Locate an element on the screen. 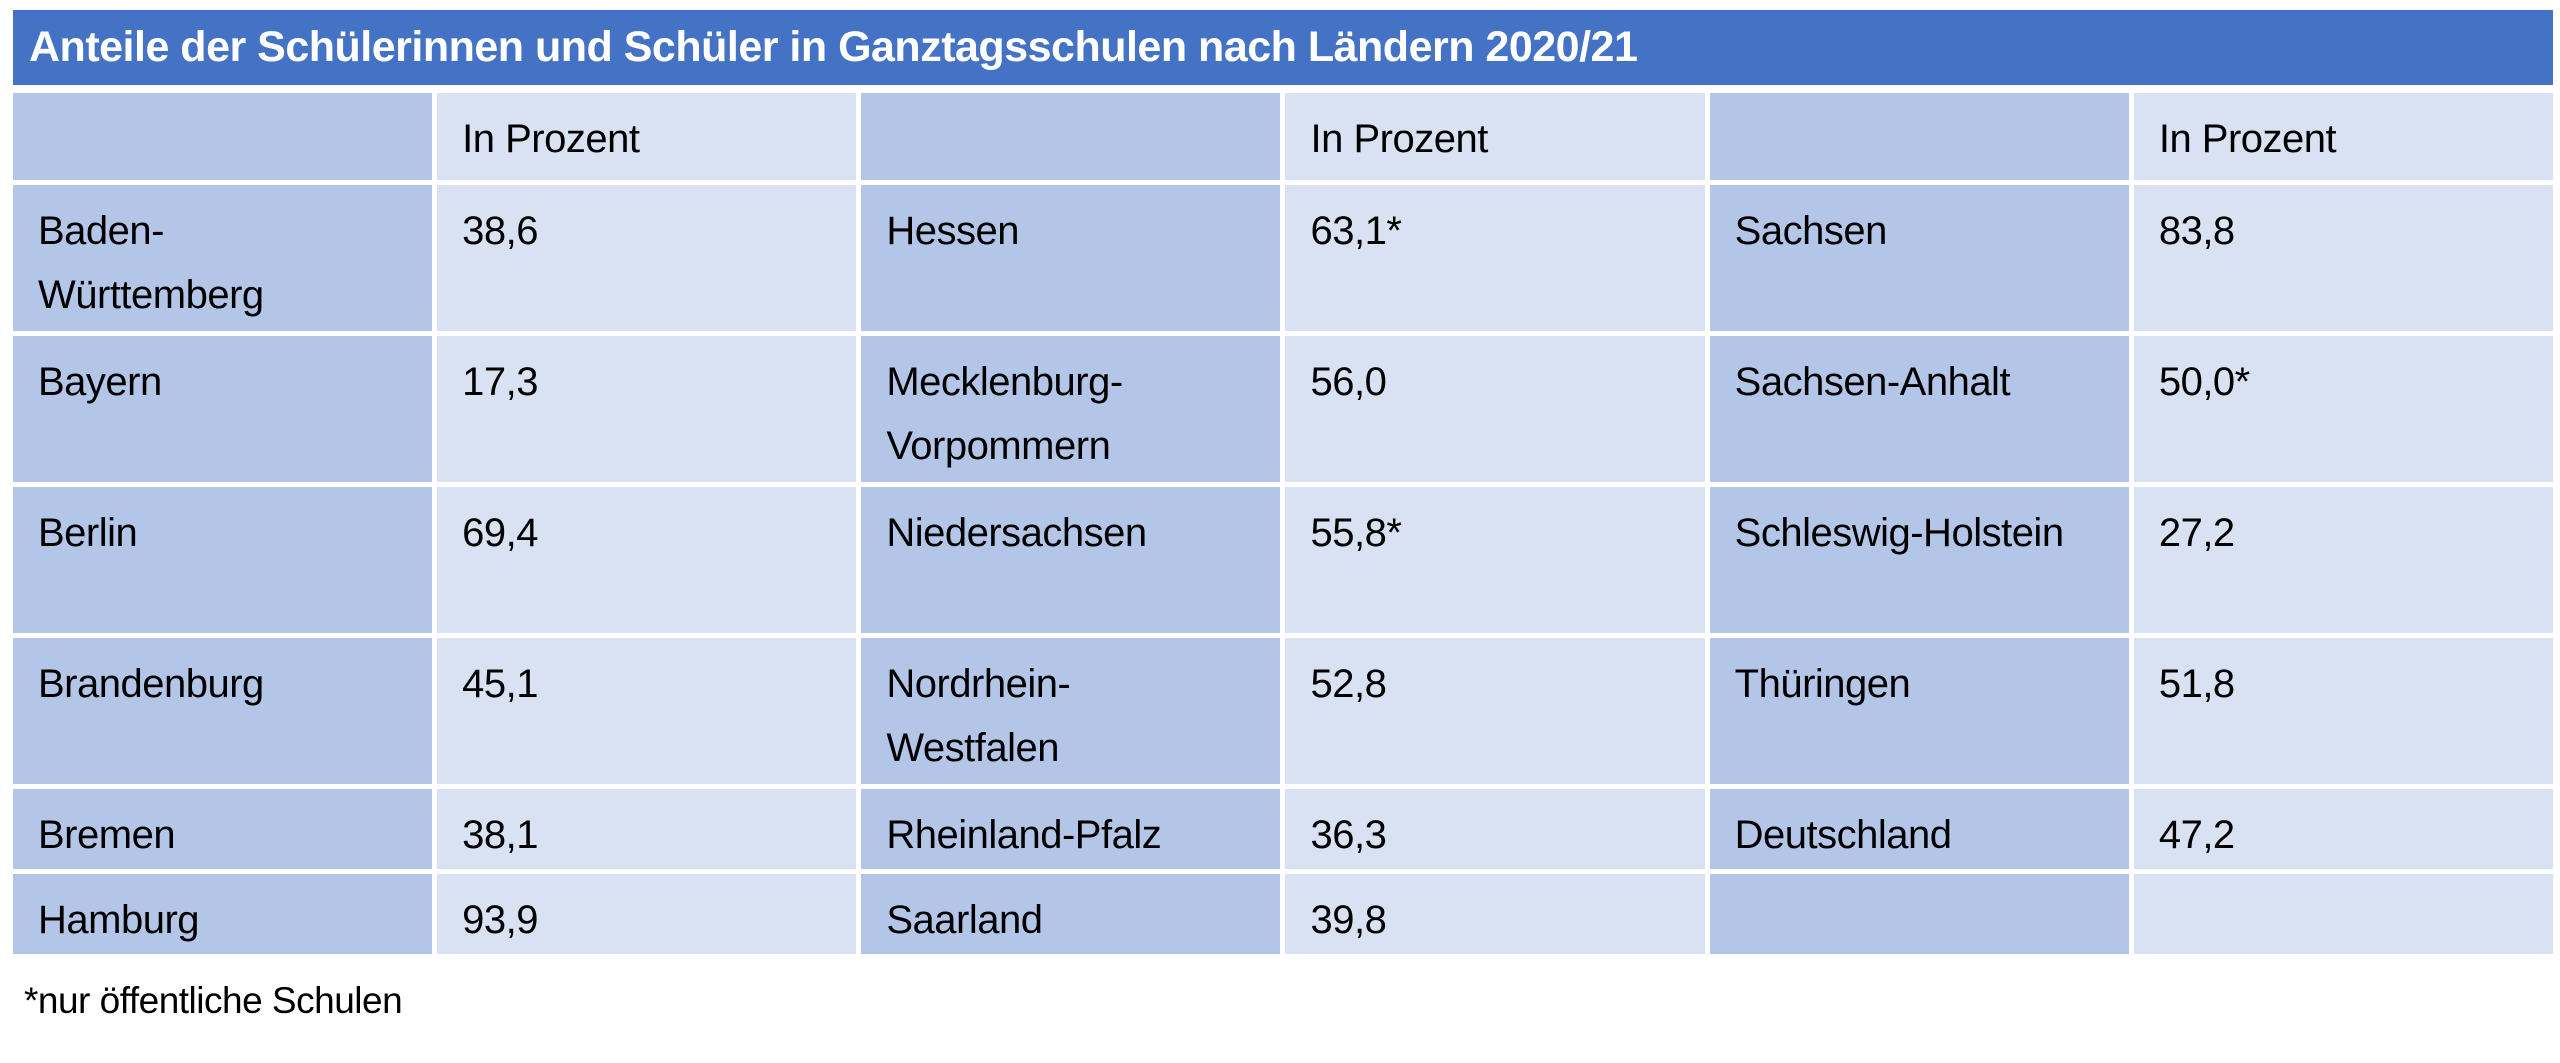  value-thueringen: 51,8 is located at coordinates (2343, 711).